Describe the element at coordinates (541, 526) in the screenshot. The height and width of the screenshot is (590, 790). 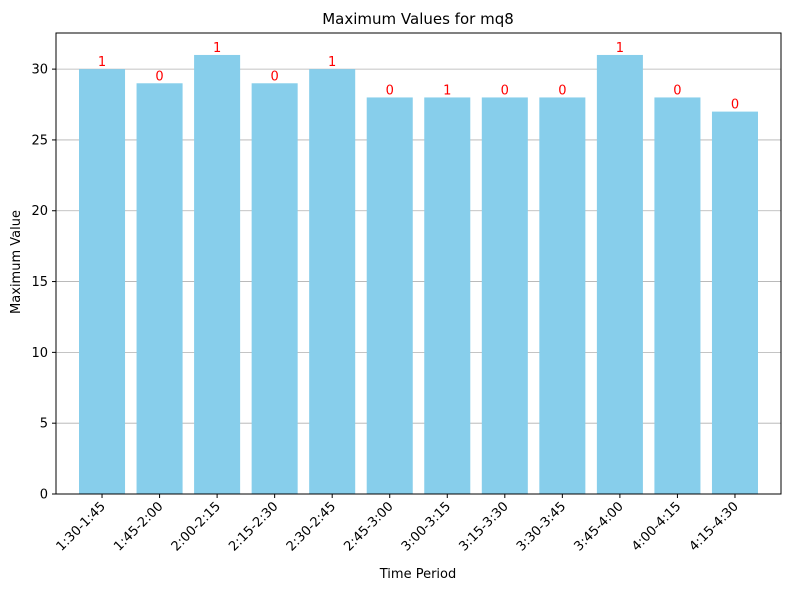
I see `x-tick-label-8: 3:30-3:45` at that location.